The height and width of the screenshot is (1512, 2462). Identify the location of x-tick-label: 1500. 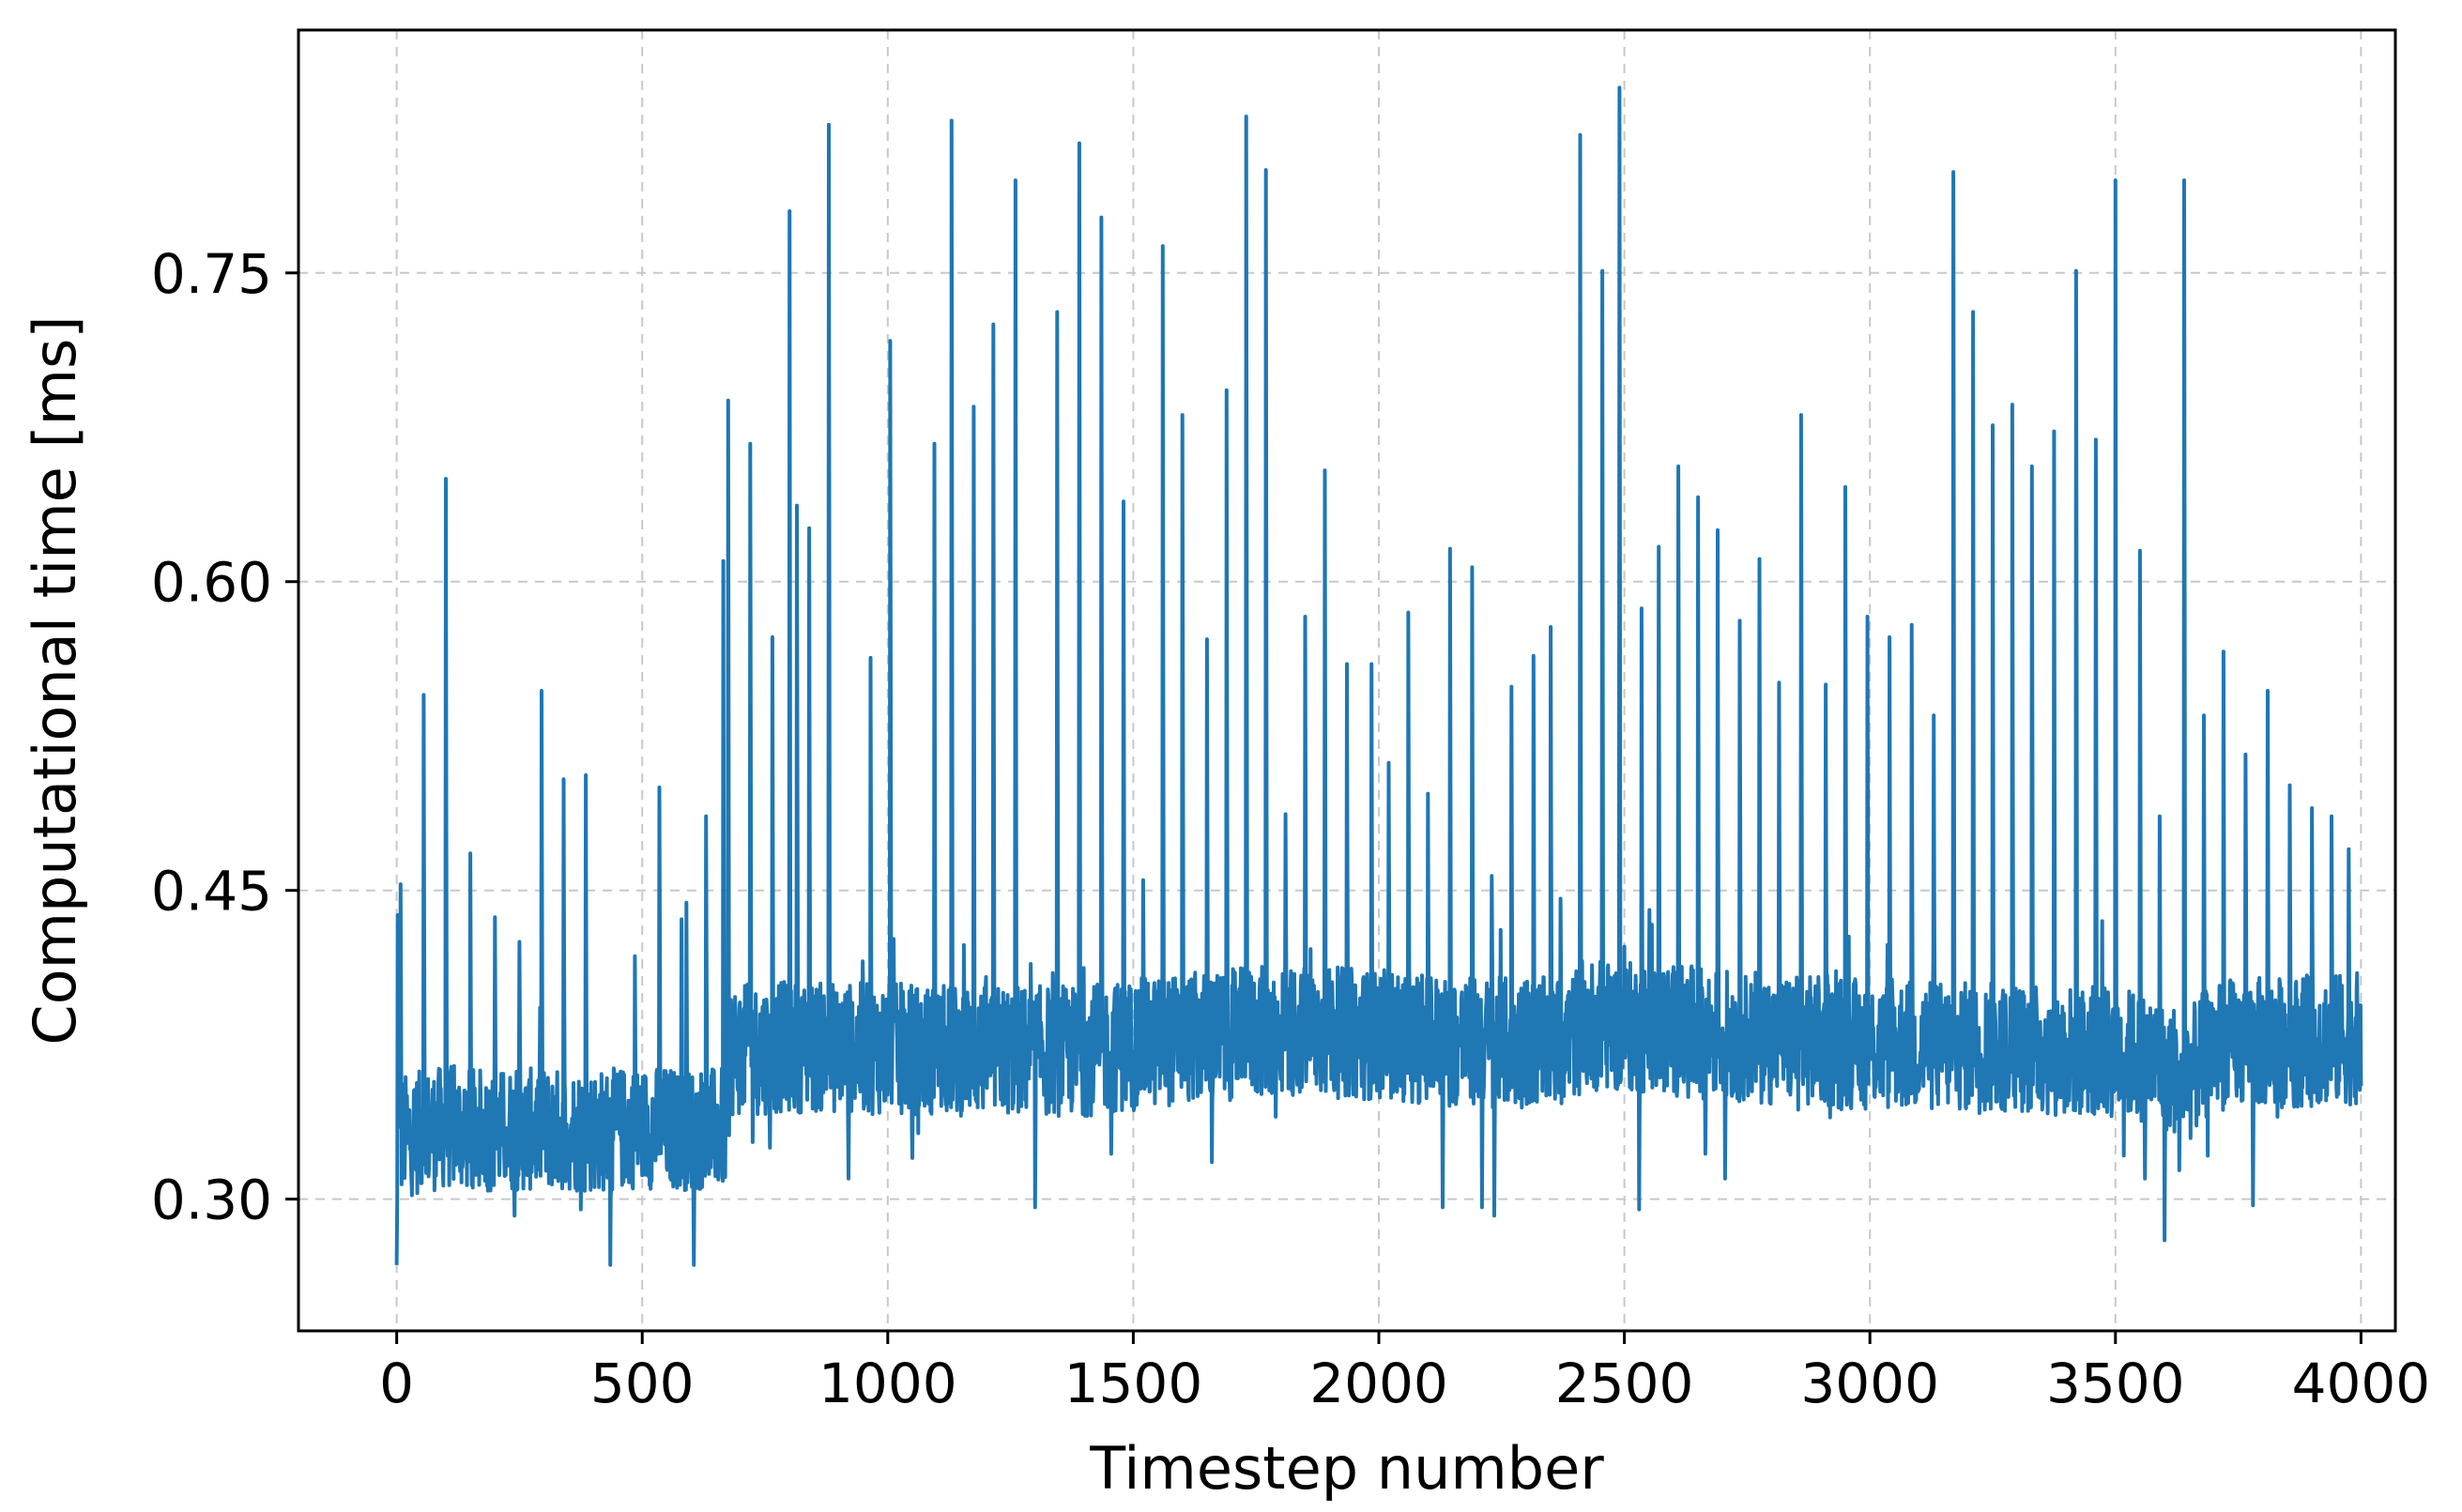
(1133, 1383).